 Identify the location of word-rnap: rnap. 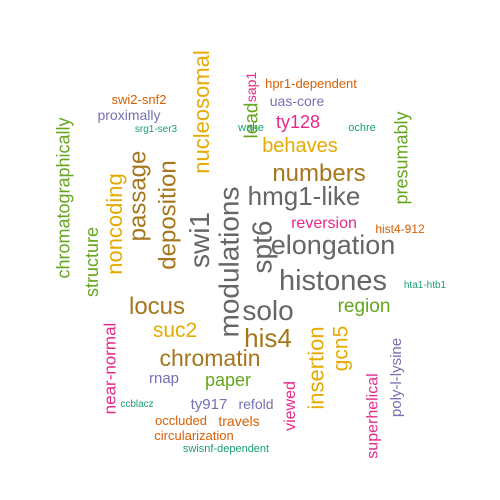
(164, 378).